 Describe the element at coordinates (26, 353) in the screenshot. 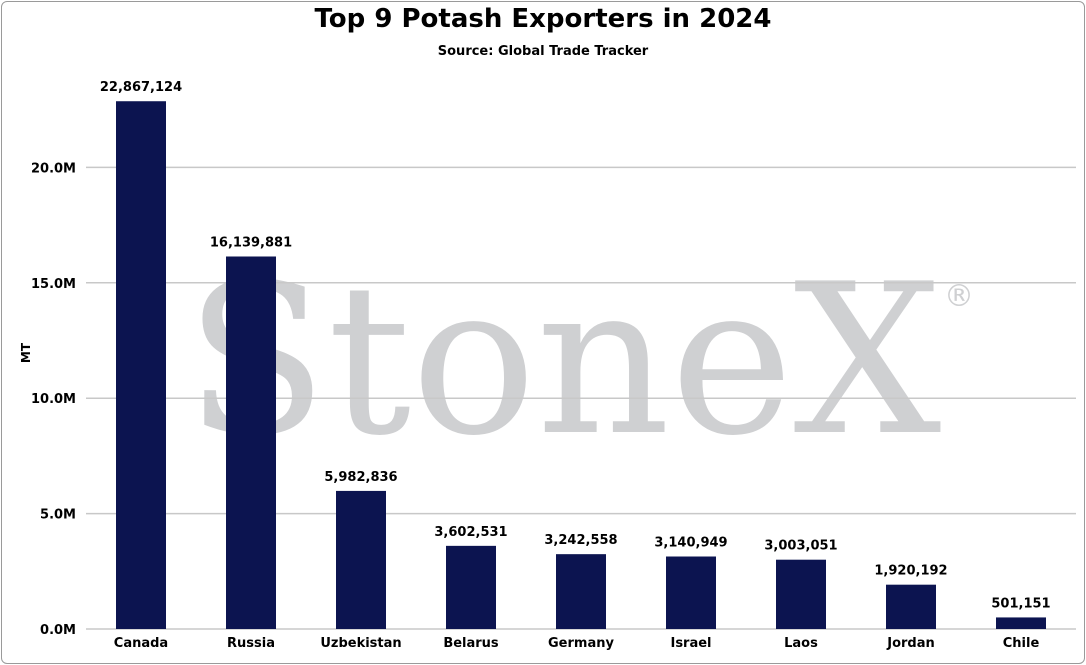

I see `y-axis-label: MT` at that location.